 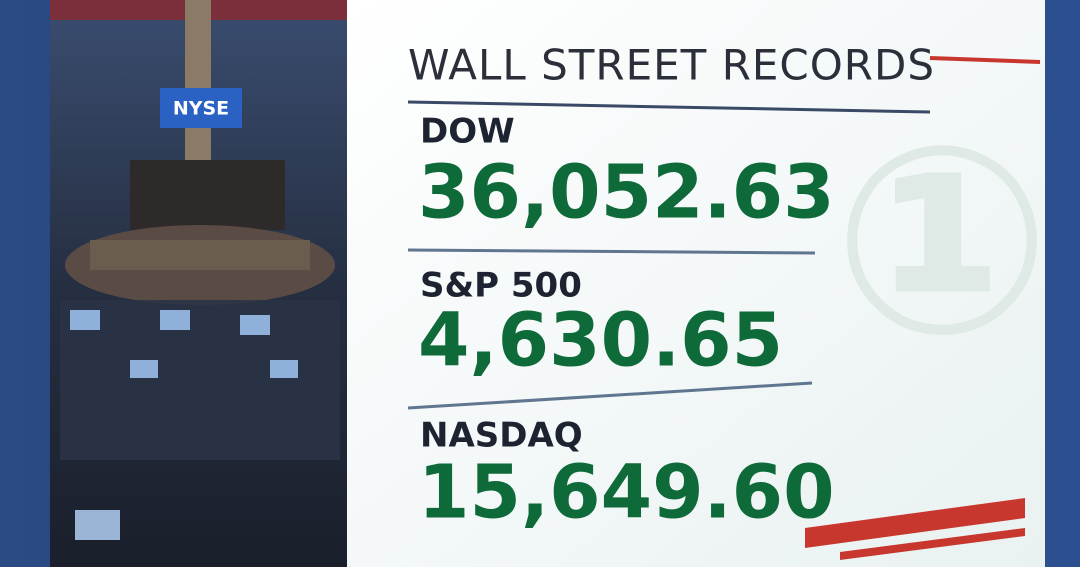 What do you see at coordinates (501, 436) in the screenshot?
I see `index-label: NASDAQ` at bounding box center [501, 436].